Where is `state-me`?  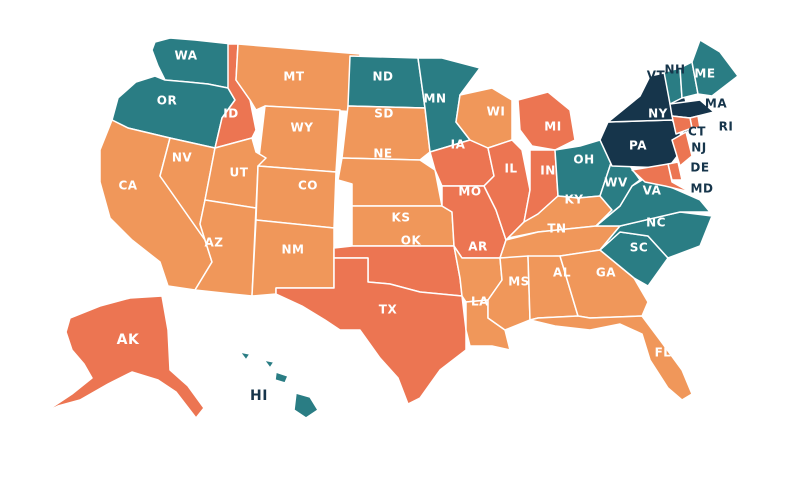 state-me is located at coordinates (715, 68).